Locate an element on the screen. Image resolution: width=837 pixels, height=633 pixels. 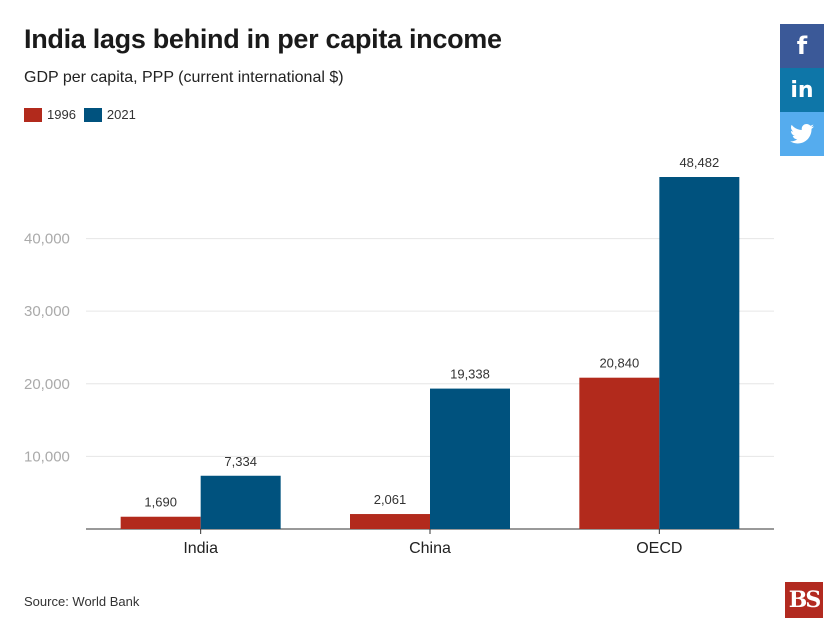
linkedin-share-button: in is located at coordinates (802, 90).